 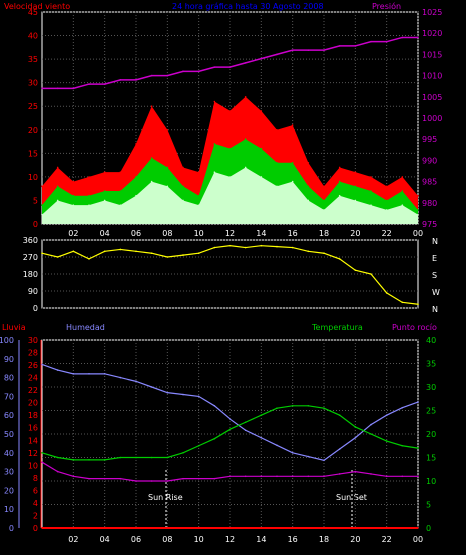 What do you see at coordinates (431, 364) in the screenshot?
I see `temperature-tick-label: 35` at bounding box center [431, 364].